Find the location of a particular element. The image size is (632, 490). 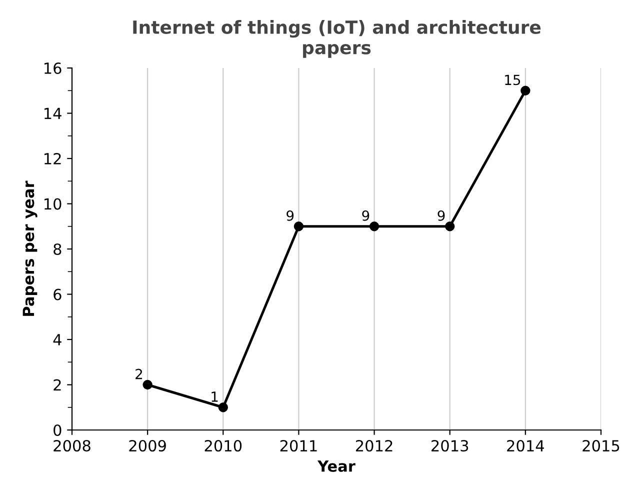

y-tick-label: 12 is located at coordinates (52, 158).